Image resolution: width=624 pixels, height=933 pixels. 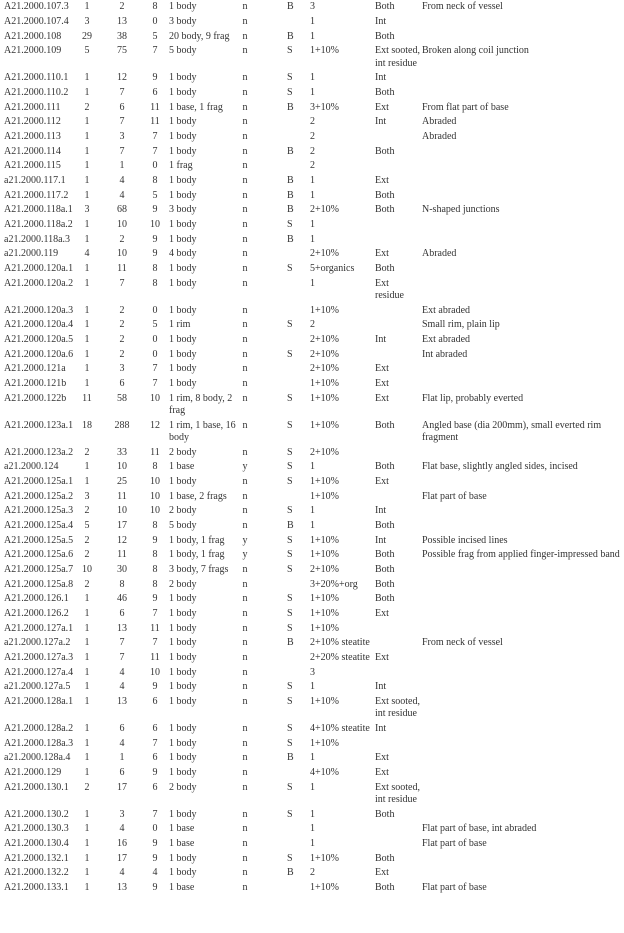 I want to click on context-id-cell: A21.2000.132.1, so click(x=36, y=858).